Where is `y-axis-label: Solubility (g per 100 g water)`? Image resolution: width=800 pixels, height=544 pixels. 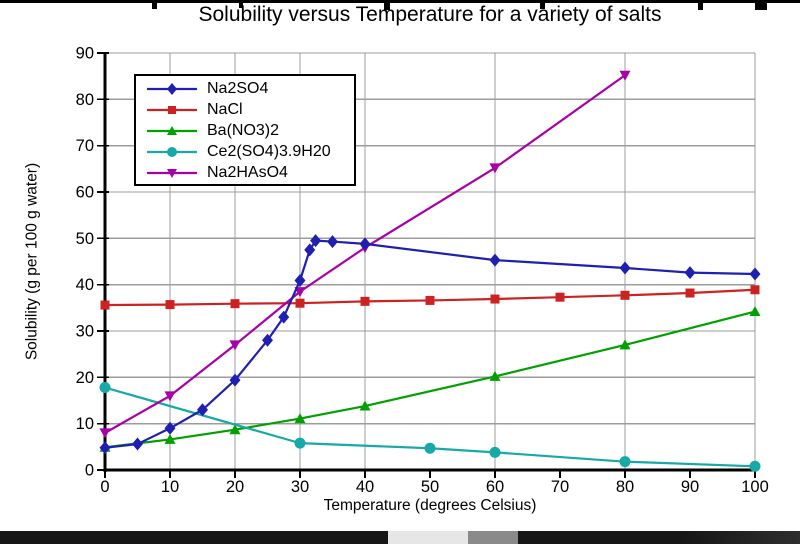
y-axis-label: Solubility (g per 100 g water) is located at coordinates (32, 261).